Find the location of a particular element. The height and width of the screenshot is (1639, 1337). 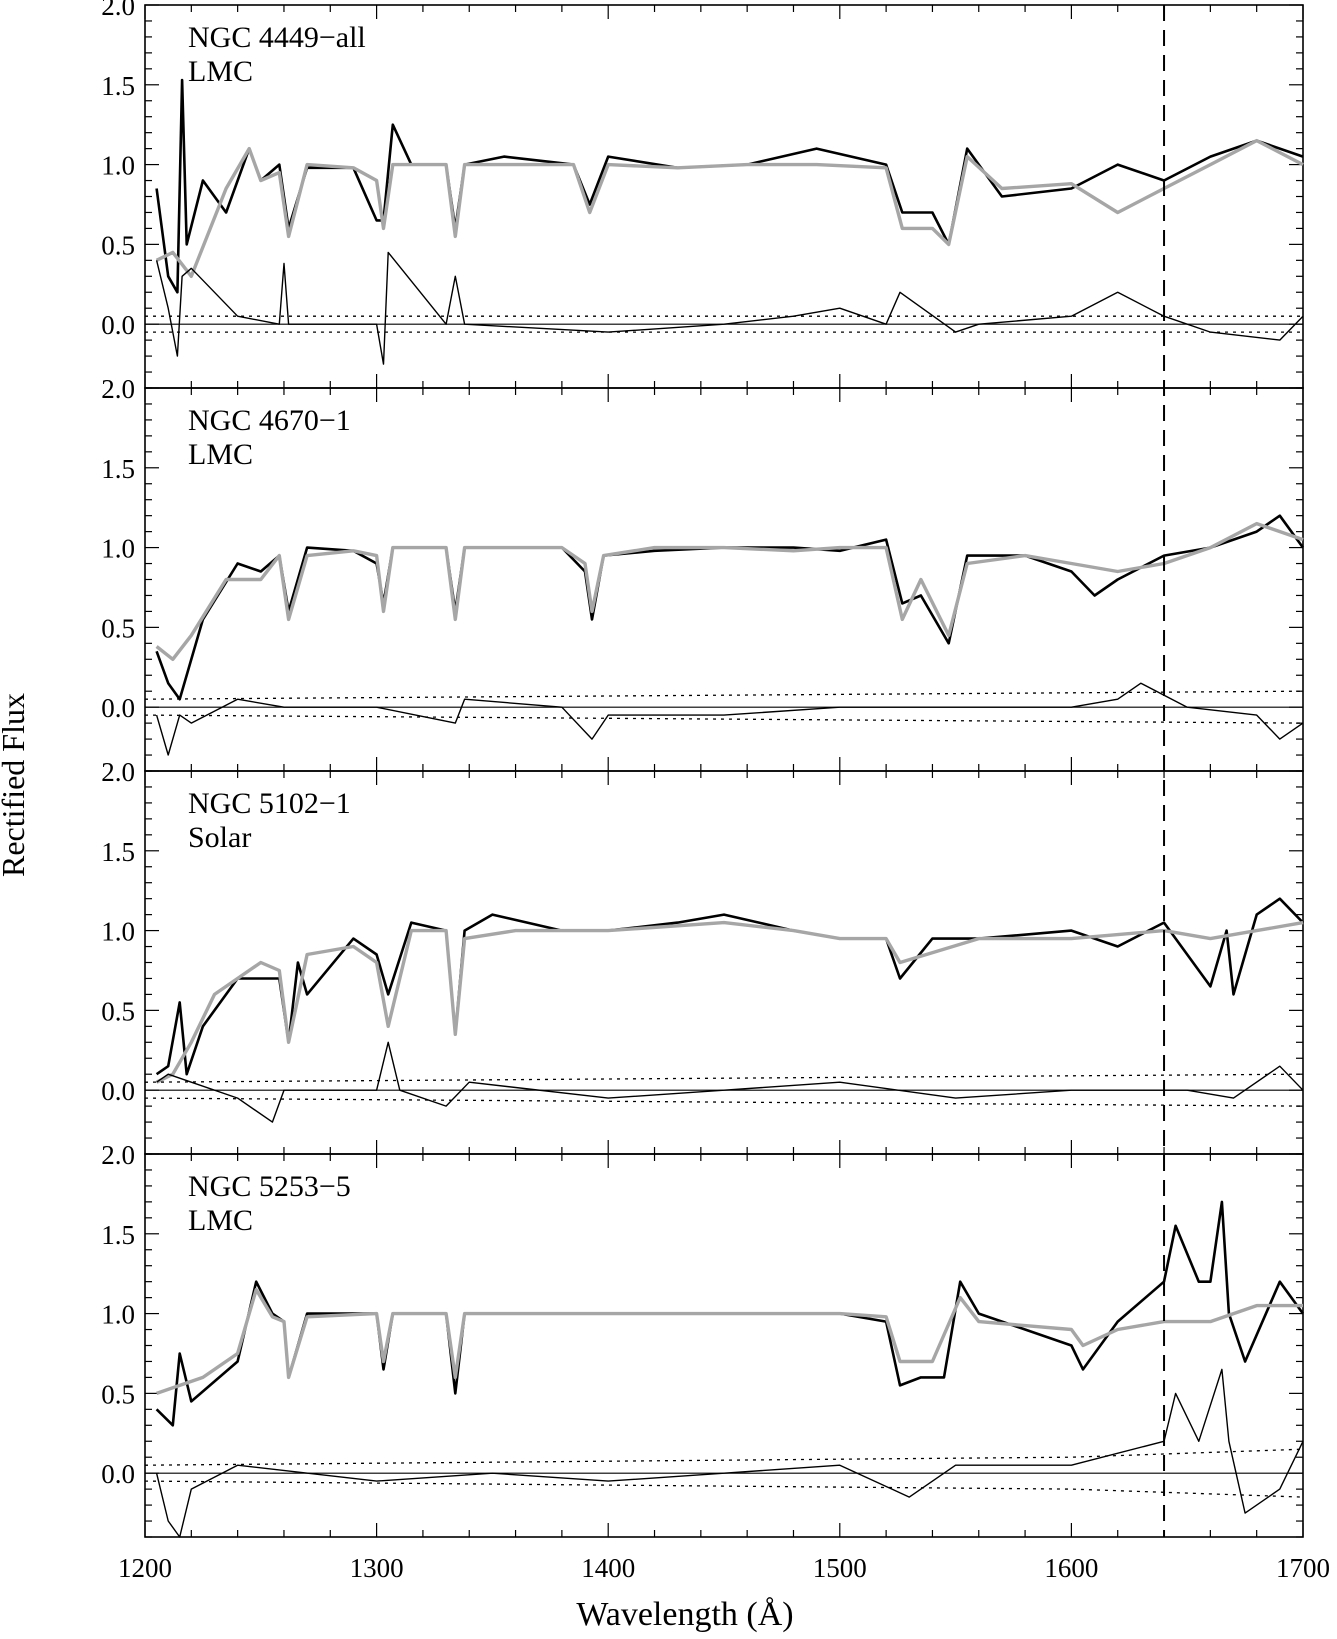

x-tick-label: 1500 is located at coordinates (840, 1568).